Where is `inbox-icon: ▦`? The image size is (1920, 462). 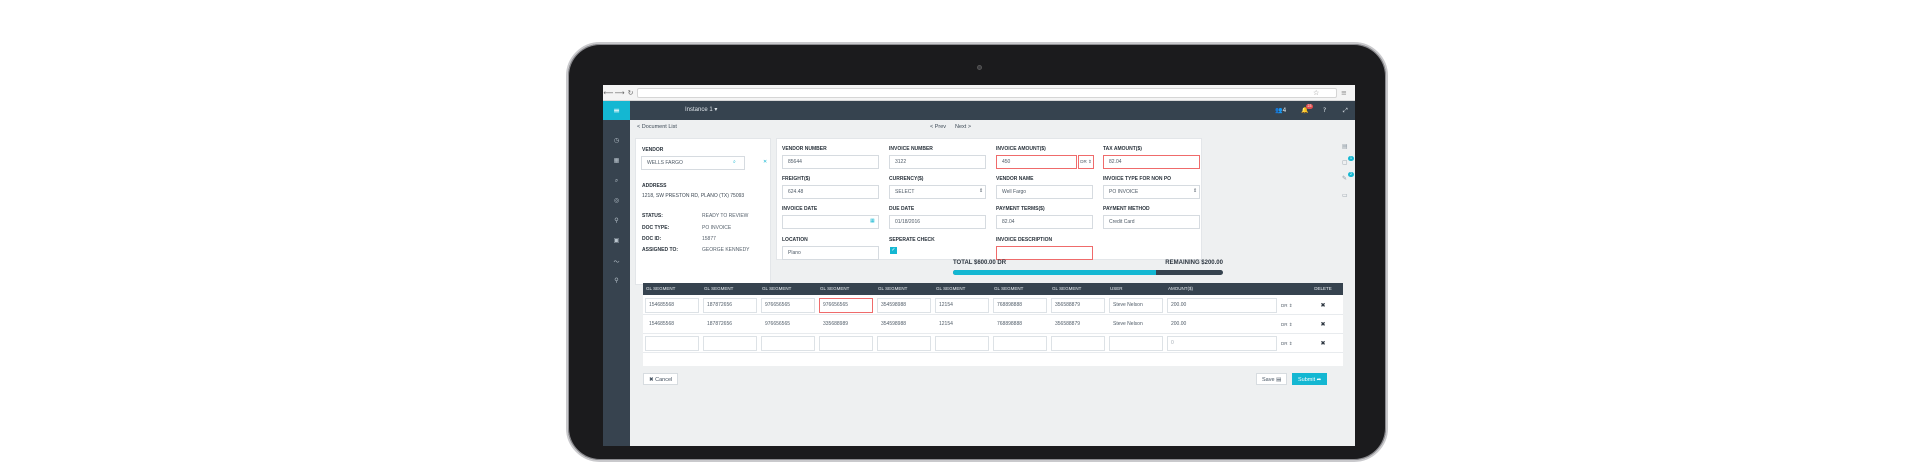 inbox-icon: ▦ is located at coordinates (616, 160).